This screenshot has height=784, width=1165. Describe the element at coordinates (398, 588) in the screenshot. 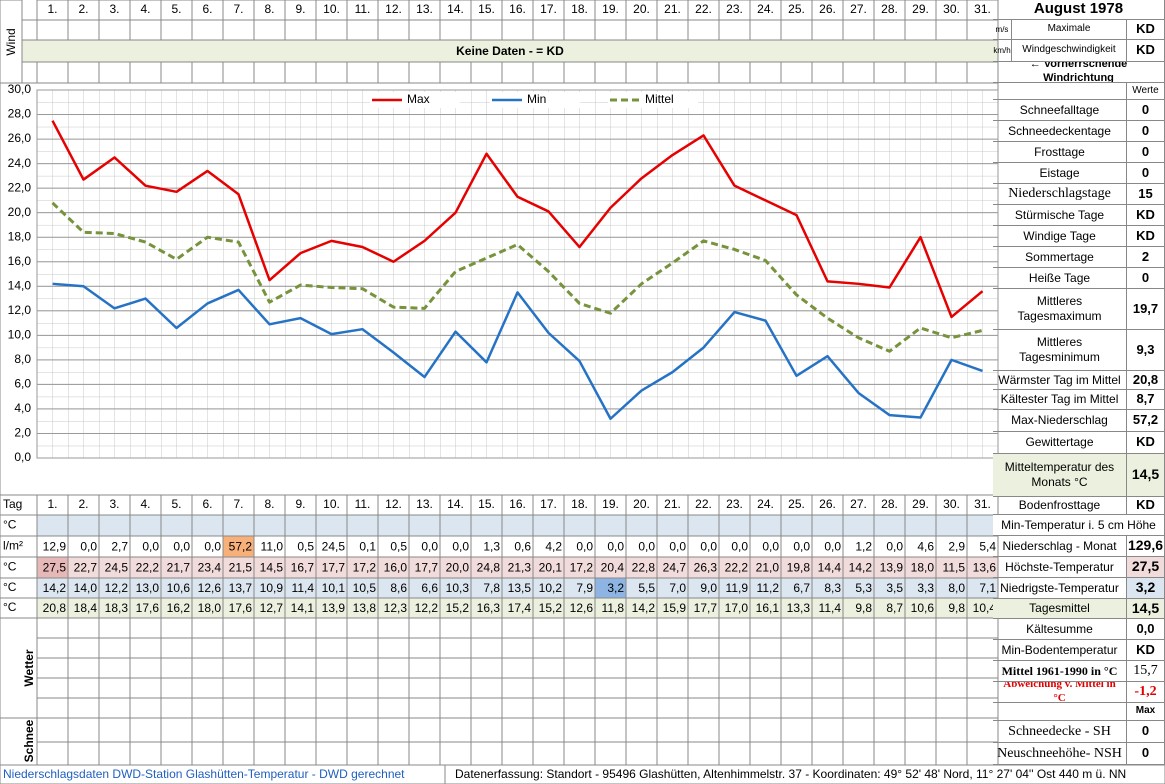

I see `cell-value: 8,6` at that location.